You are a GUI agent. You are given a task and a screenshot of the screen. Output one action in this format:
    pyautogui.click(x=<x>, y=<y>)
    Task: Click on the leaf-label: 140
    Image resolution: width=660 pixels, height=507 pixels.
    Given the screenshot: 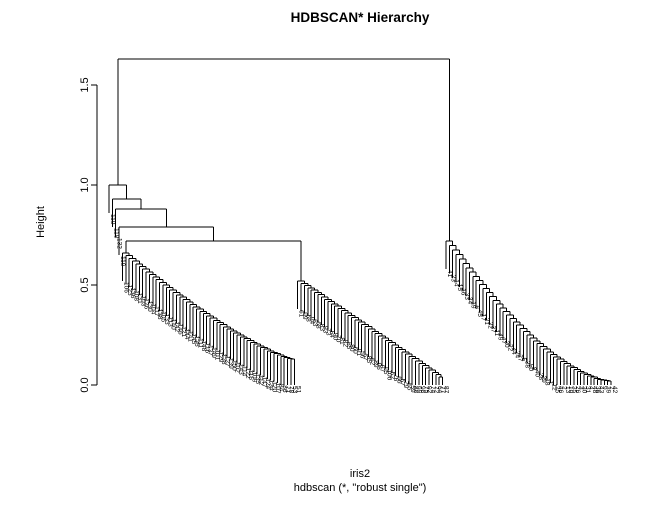 What is the action you would take?
    pyautogui.click(x=173, y=324)
    